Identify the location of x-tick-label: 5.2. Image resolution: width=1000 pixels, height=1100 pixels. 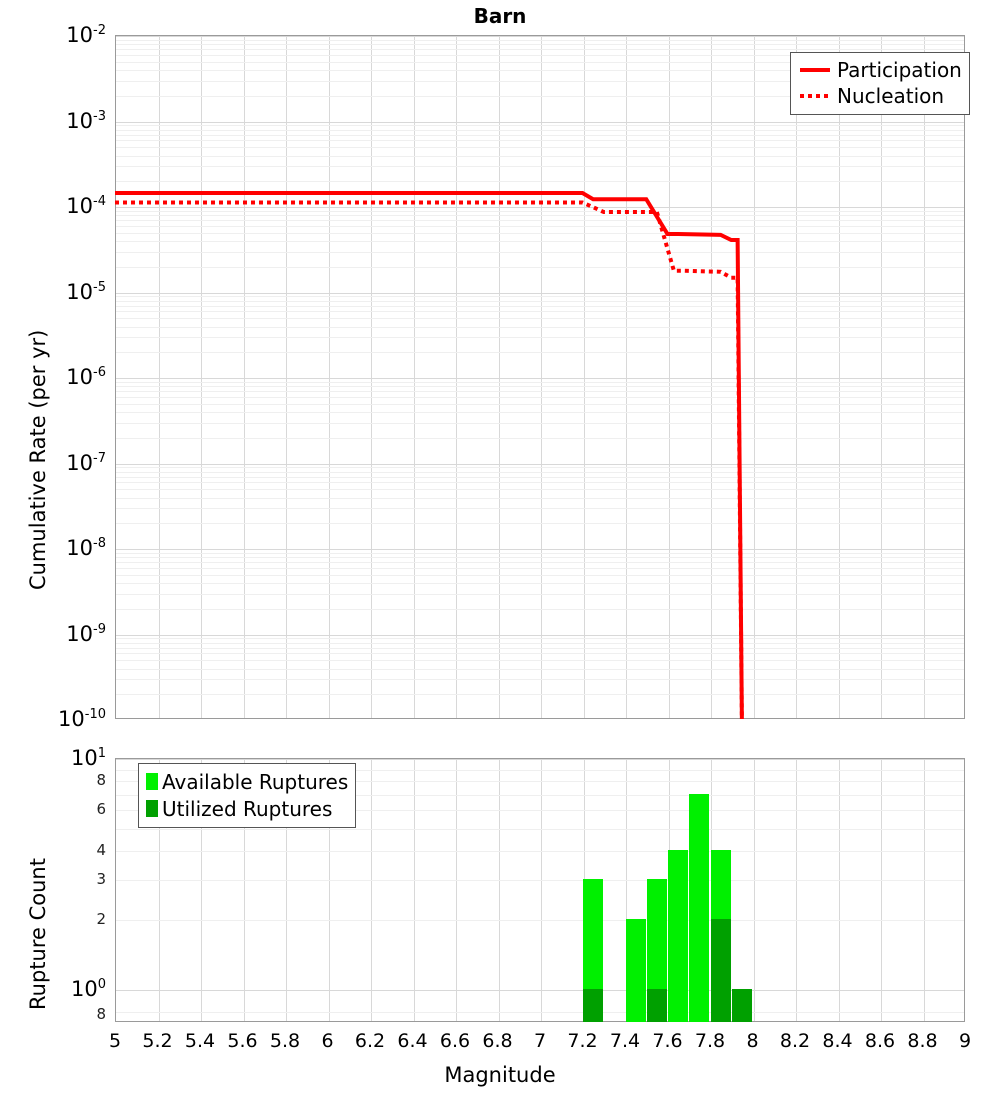
(157, 1041).